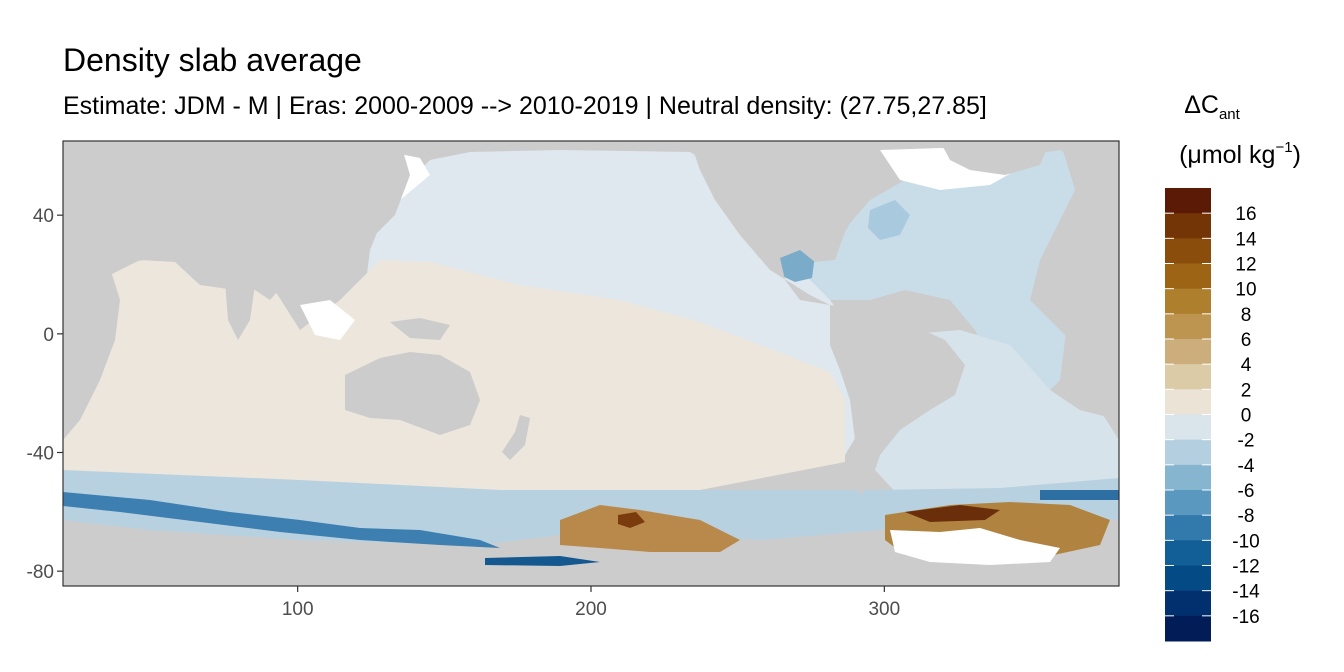 The height and width of the screenshot is (672, 1344). Describe the element at coordinates (1245, 290) in the screenshot. I see `legend-tick-label: 10` at that location.